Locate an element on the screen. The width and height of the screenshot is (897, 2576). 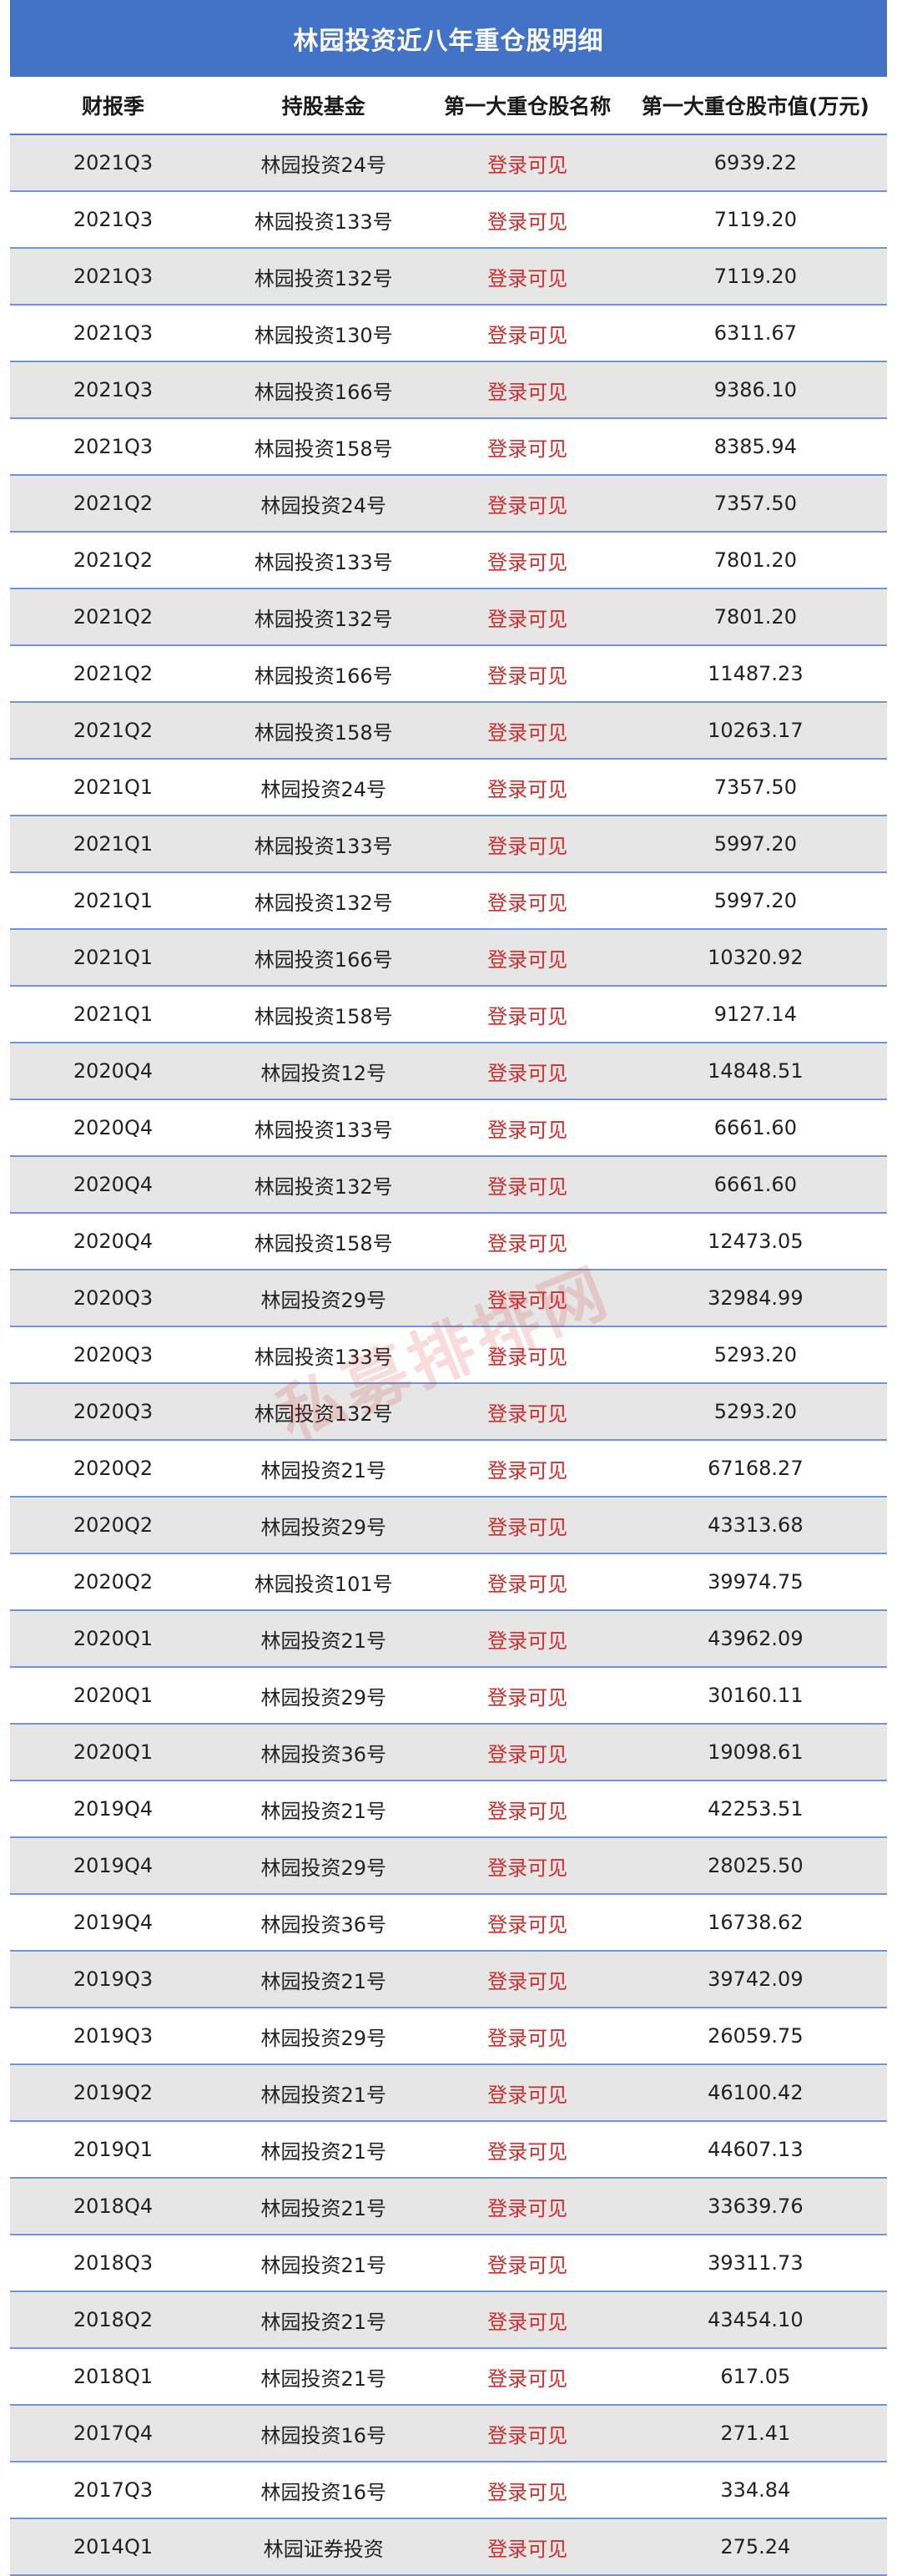
table-row: 2019Q4 林园投资21号 登录可见 42253.51 is located at coordinates (448, 1809).